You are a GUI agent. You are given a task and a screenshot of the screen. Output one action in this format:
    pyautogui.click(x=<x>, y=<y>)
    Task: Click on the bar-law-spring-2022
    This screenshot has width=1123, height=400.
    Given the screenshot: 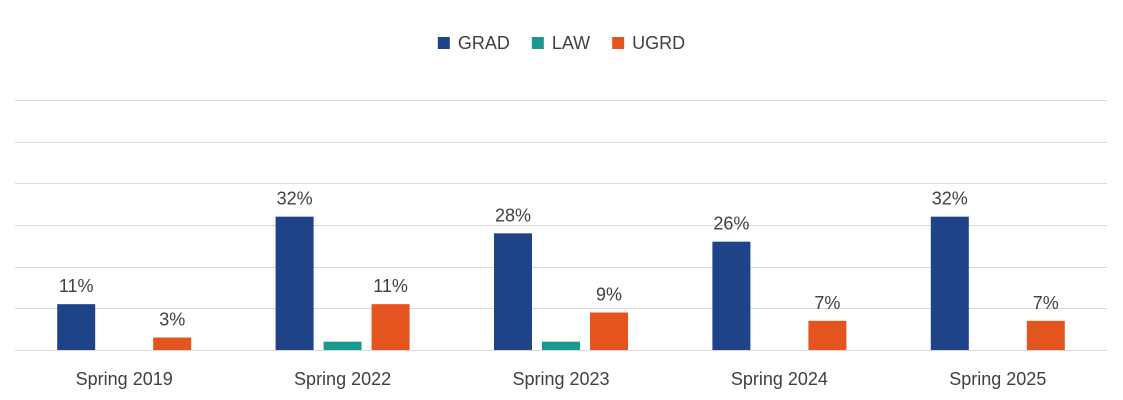 What is the action you would take?
    pyautogui.click(x=342, y=345)
    